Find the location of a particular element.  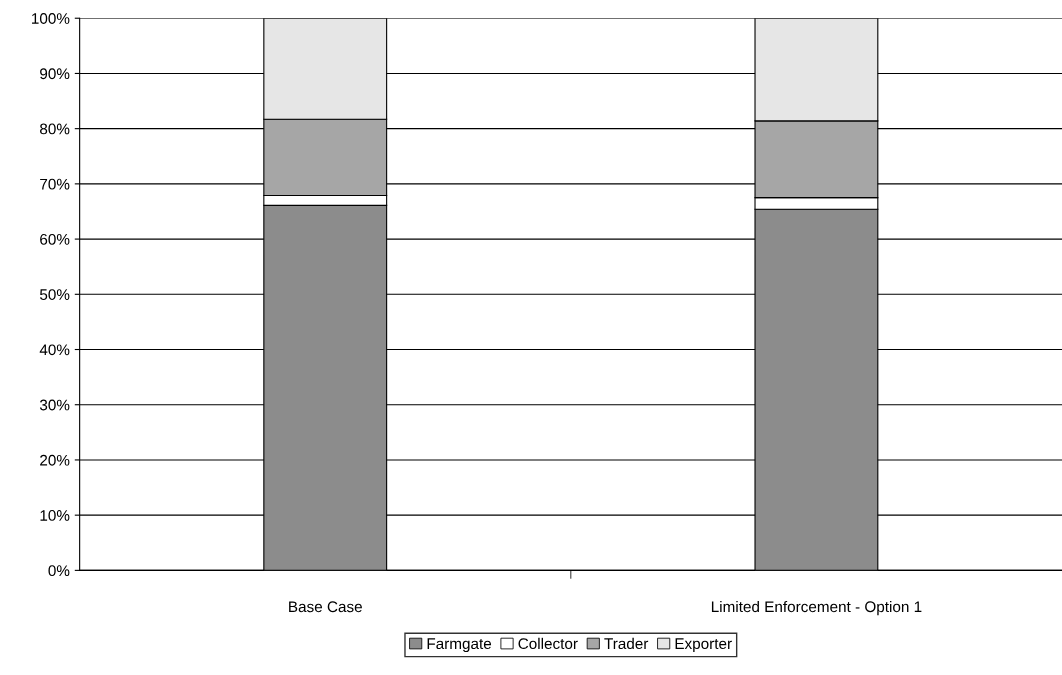

y-tick-label: 20% is located at coordinates (55, 460).